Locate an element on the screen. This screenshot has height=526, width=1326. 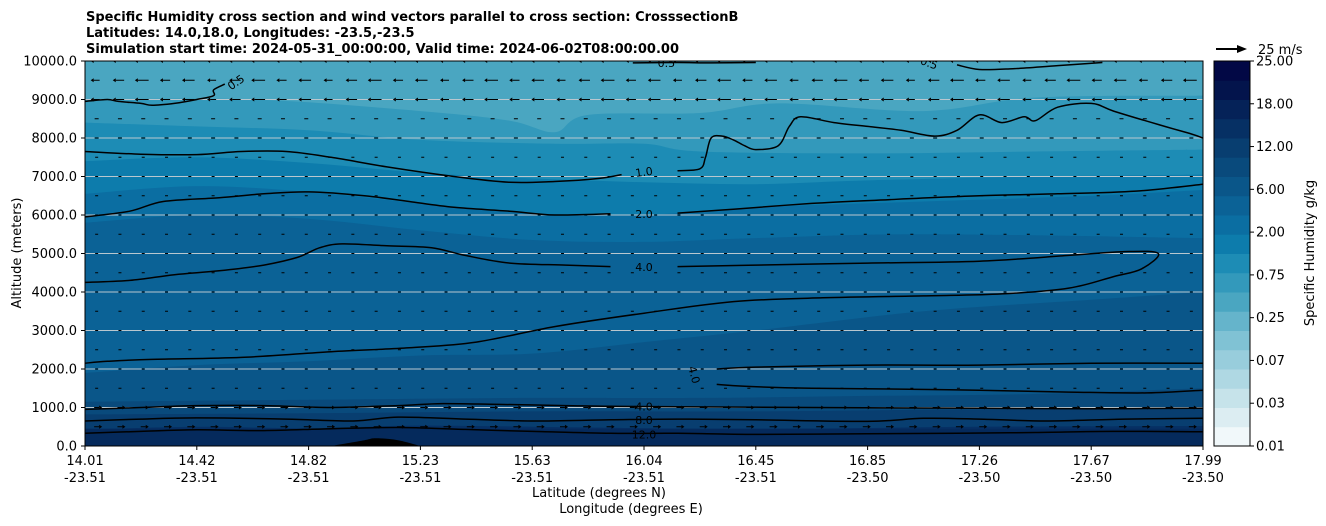
colorbar-tick-label: 18.00 is located at coordinates (1274, 104).